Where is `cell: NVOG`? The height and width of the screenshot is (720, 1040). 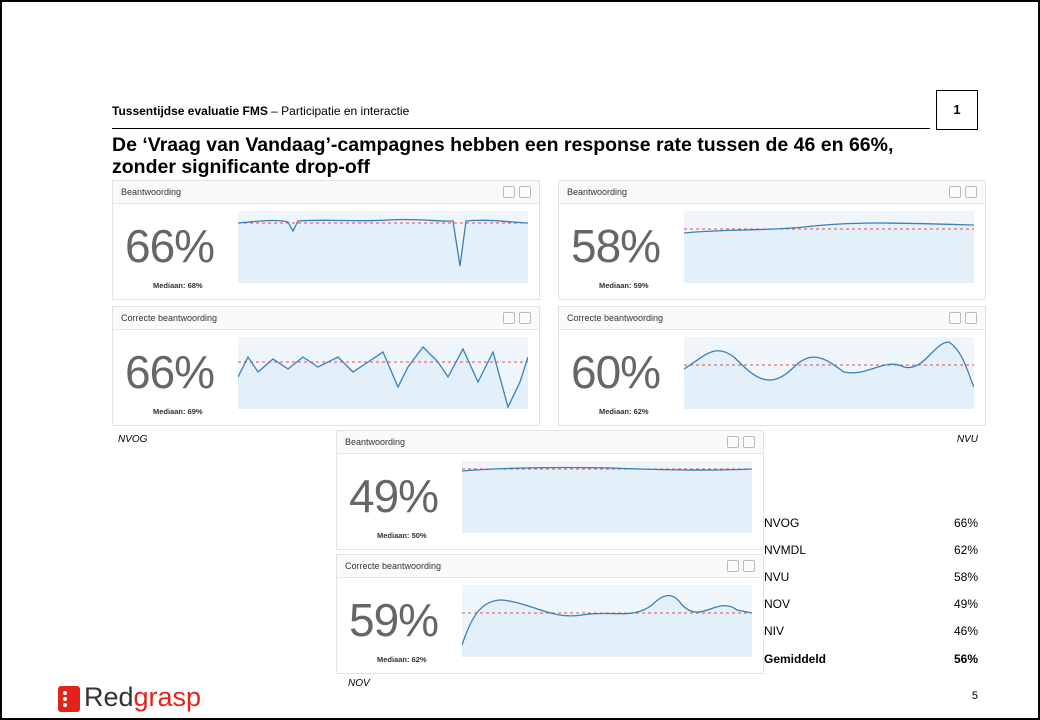 cell: NVOG is located at coordinates (782, 523).